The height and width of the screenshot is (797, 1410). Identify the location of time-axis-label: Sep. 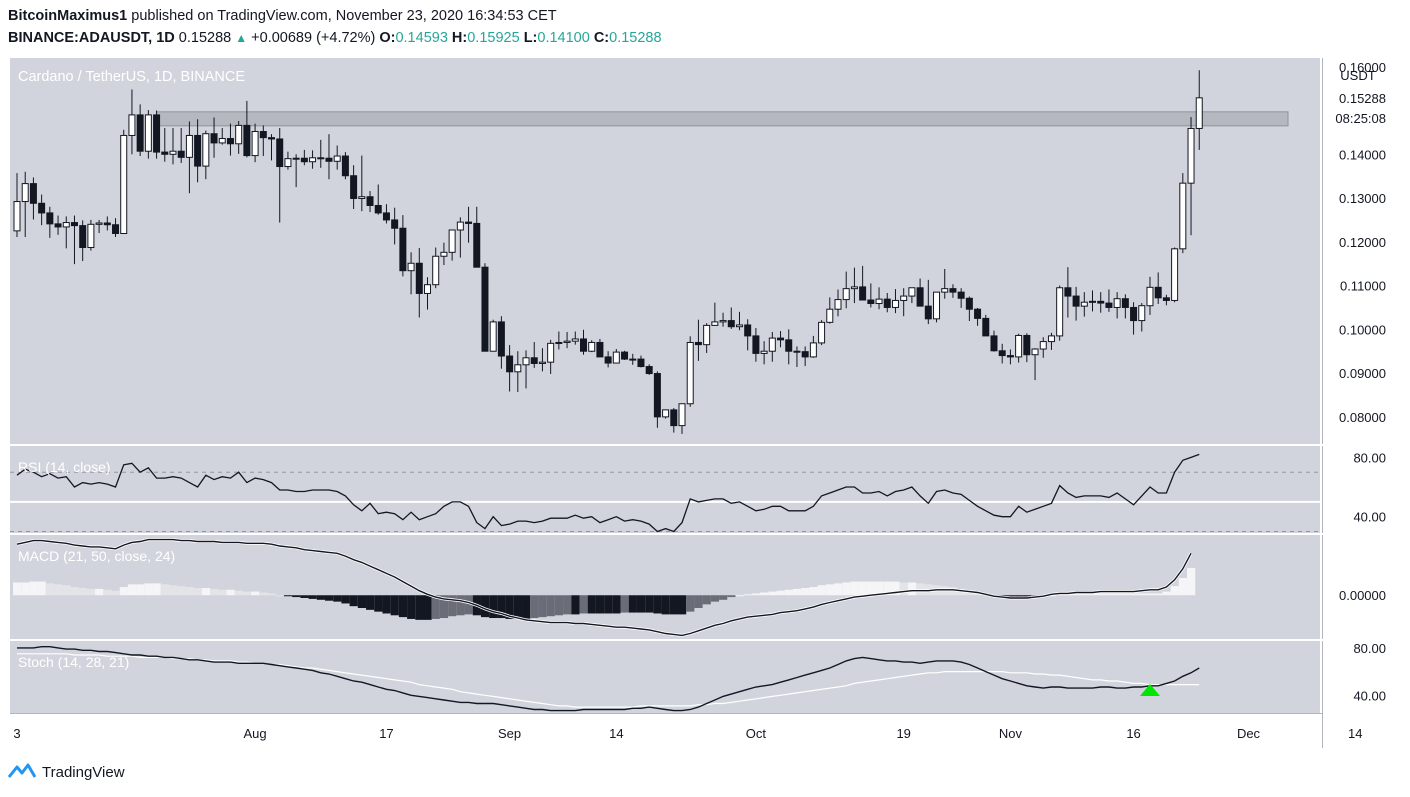
(509, 733).